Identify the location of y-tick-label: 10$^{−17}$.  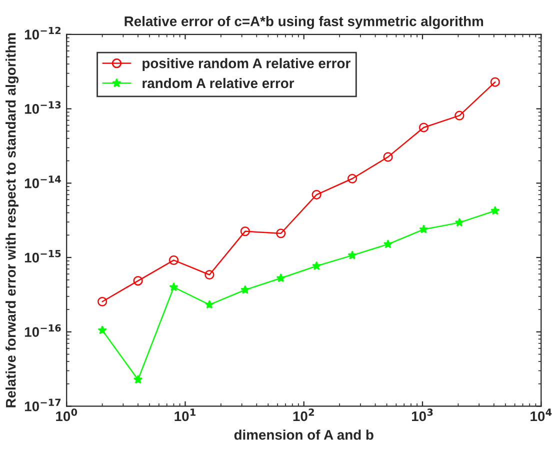
(42, 405).